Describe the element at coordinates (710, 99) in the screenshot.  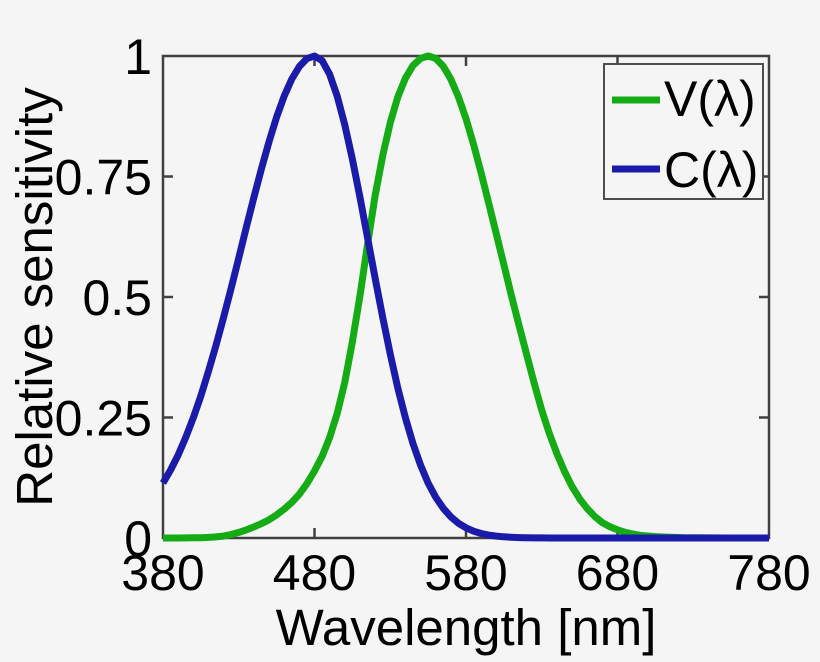
I see `legend-label-v-lambda: V(λ)` at that location.